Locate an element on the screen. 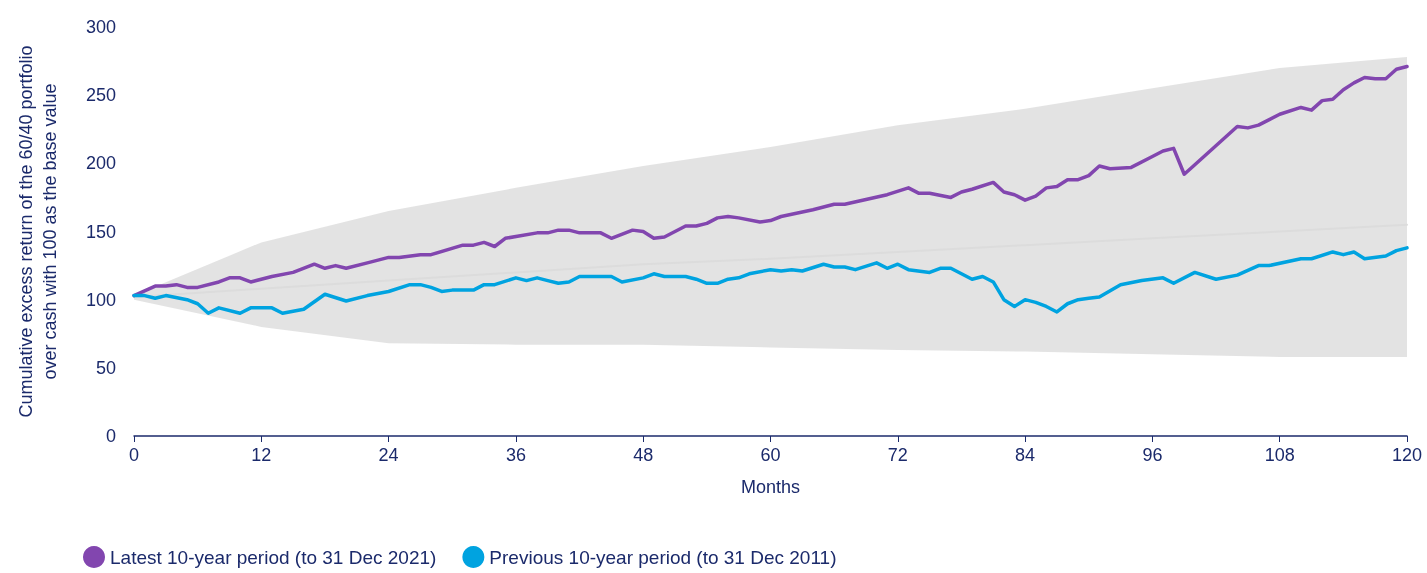  legend-label: Latest 10-year period (to 31 Dec 2021) is located at coordinates (273, 557).